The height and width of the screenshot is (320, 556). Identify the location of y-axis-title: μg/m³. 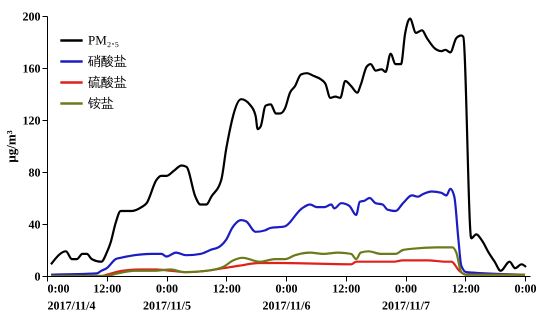
(11, 146).